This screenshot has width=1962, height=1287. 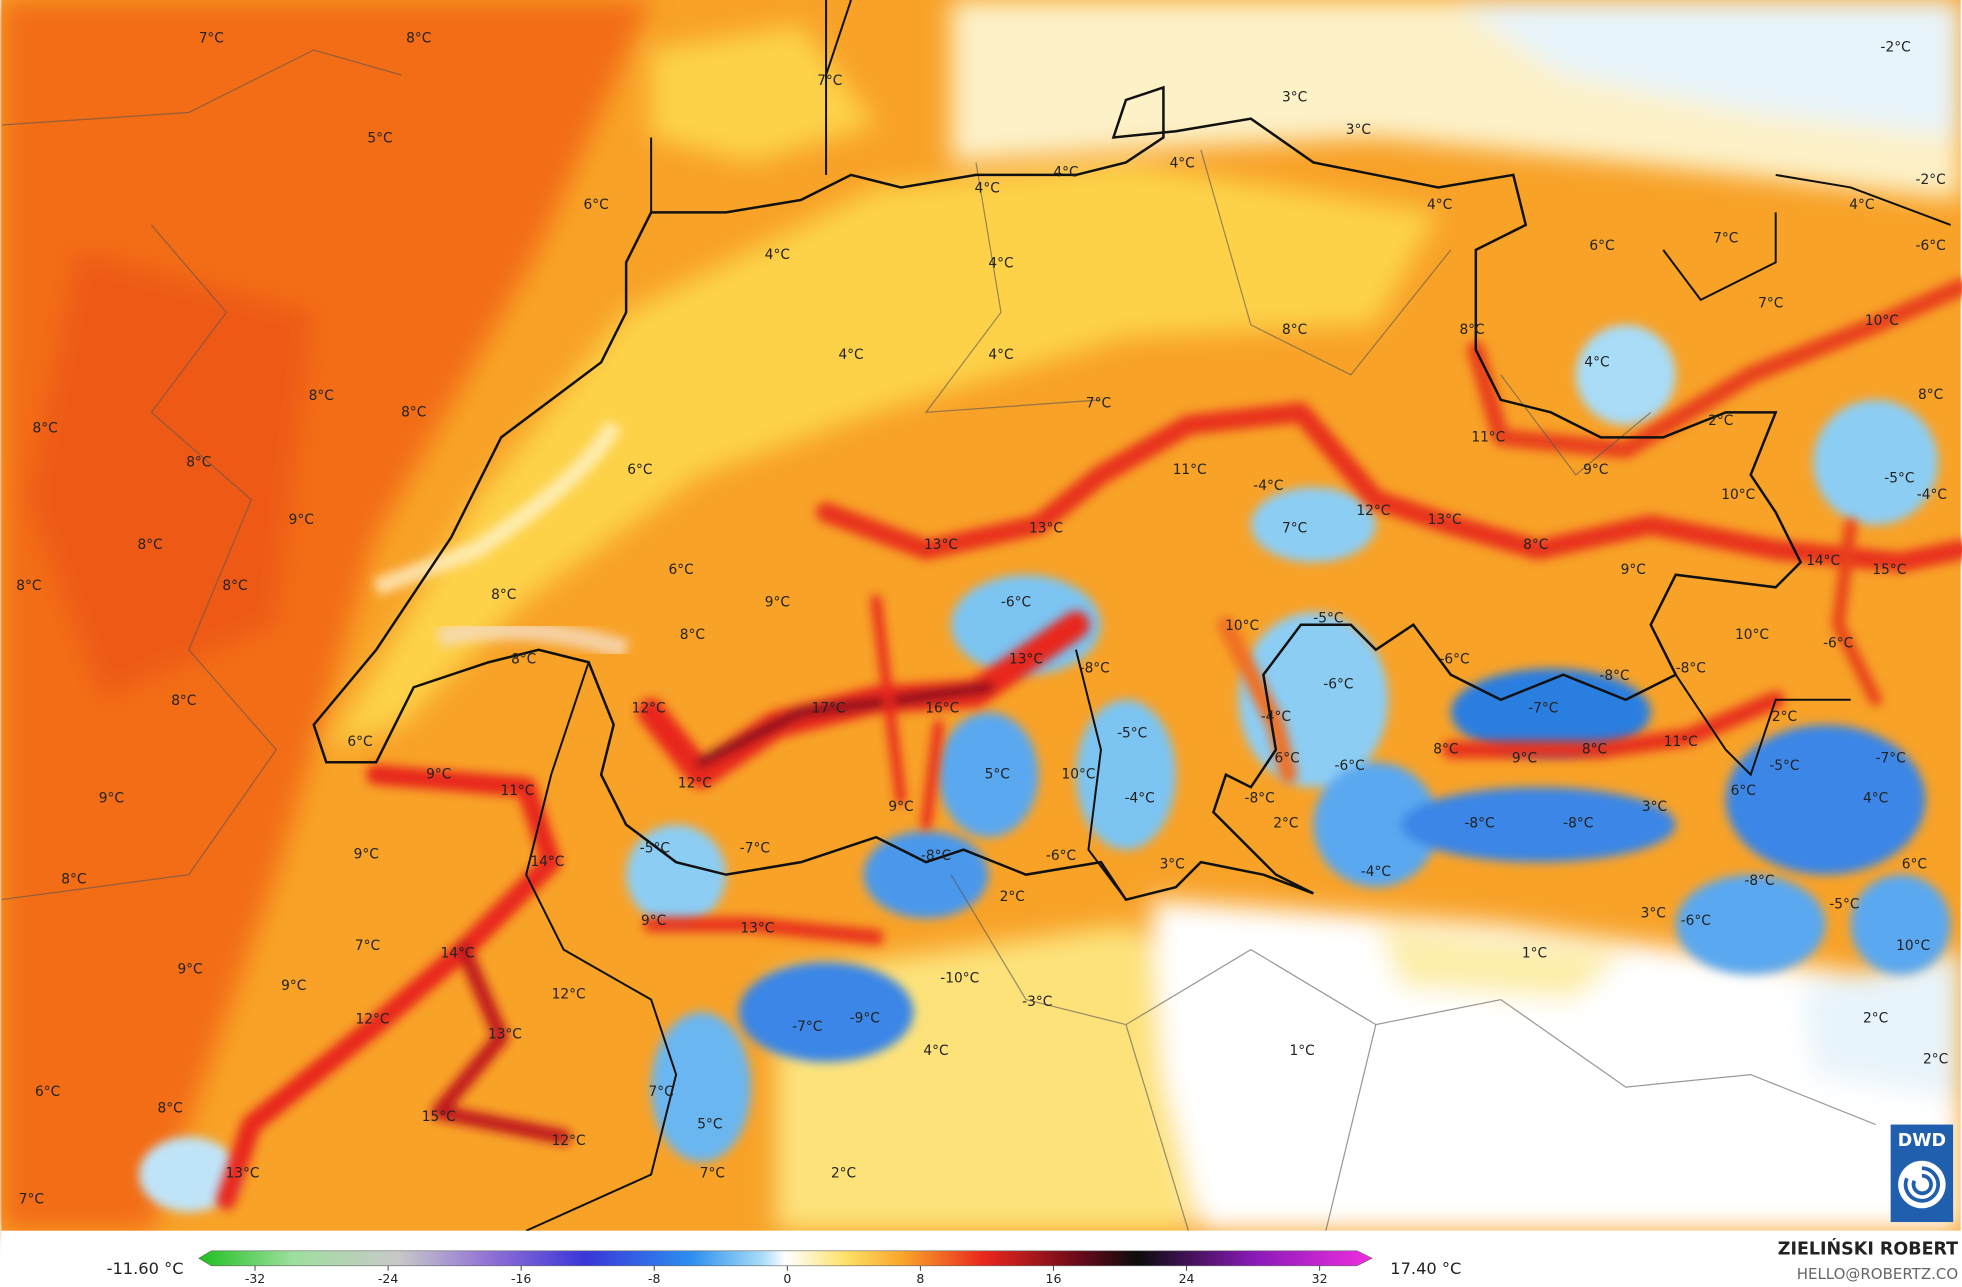 What do you see at coordinates (829, 708) in the screenshot?
I see `temperature-label: 17°C` at bounding box center [829, 708].